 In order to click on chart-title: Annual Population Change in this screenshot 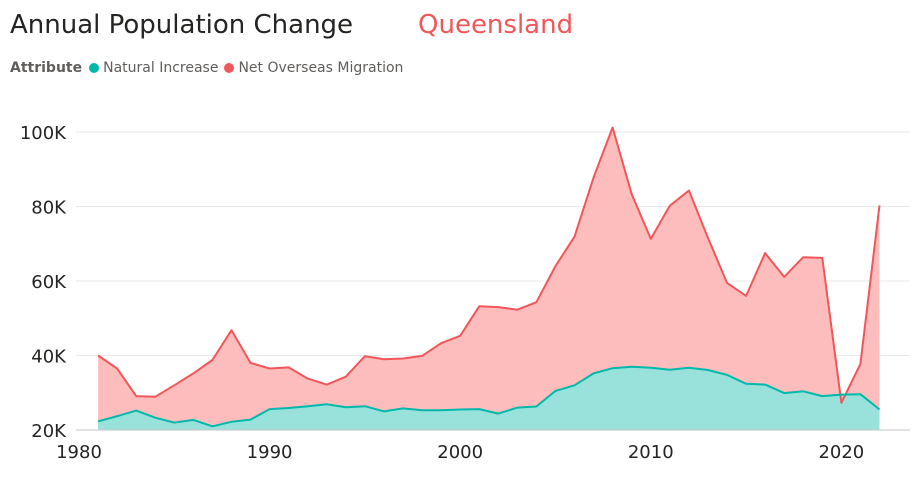, I will do `click(182, 25)`.